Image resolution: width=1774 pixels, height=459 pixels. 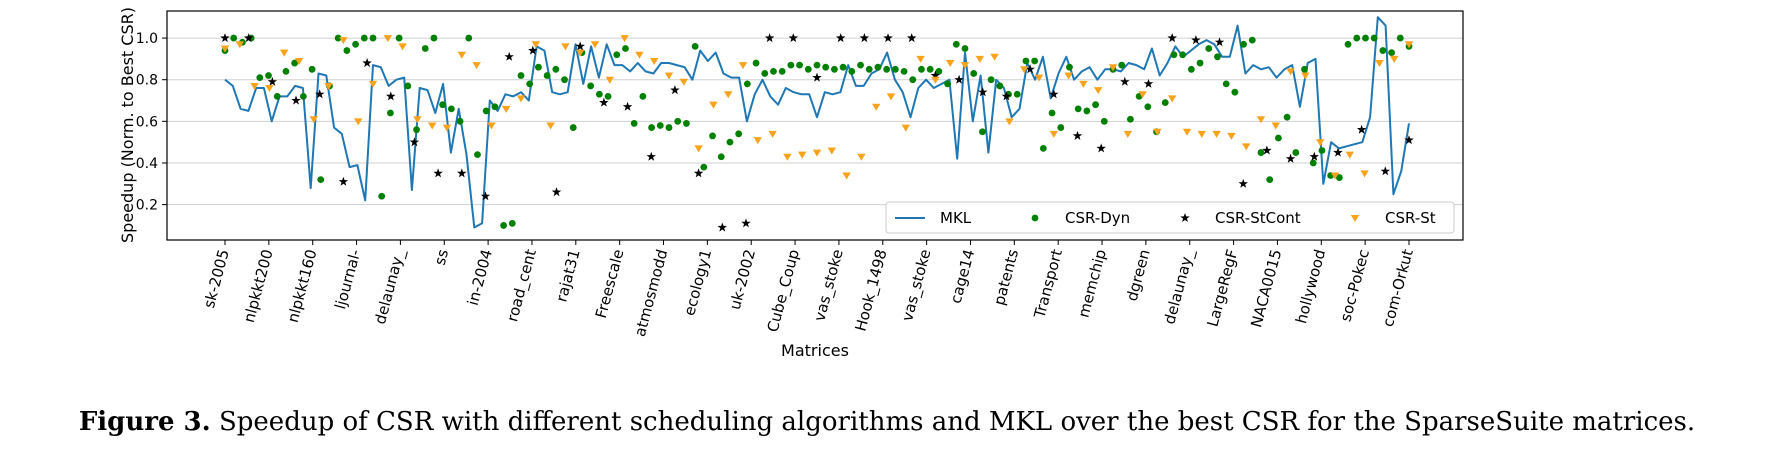 I want to click on y-tick-label: 0.4, so click(x=147, y=164).